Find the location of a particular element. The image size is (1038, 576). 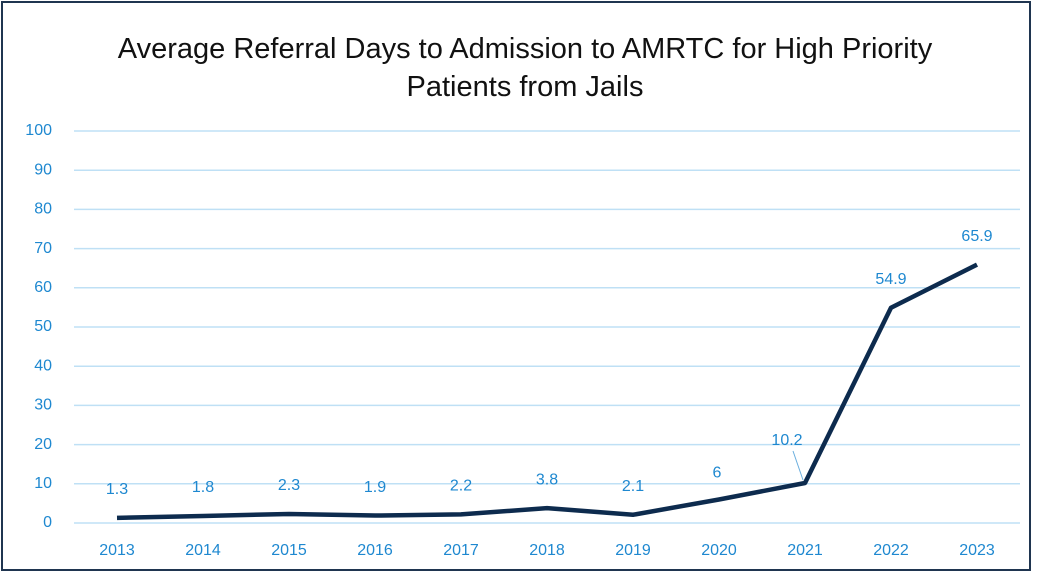

data-label: 65.9 is located at coordinates (976, 236).